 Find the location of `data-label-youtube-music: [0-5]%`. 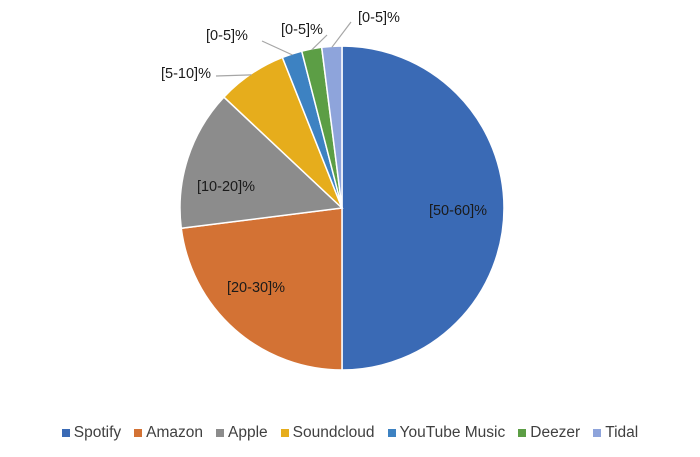

data-label-youtube-music: [0-5]% is located at coordinates (227, 36).